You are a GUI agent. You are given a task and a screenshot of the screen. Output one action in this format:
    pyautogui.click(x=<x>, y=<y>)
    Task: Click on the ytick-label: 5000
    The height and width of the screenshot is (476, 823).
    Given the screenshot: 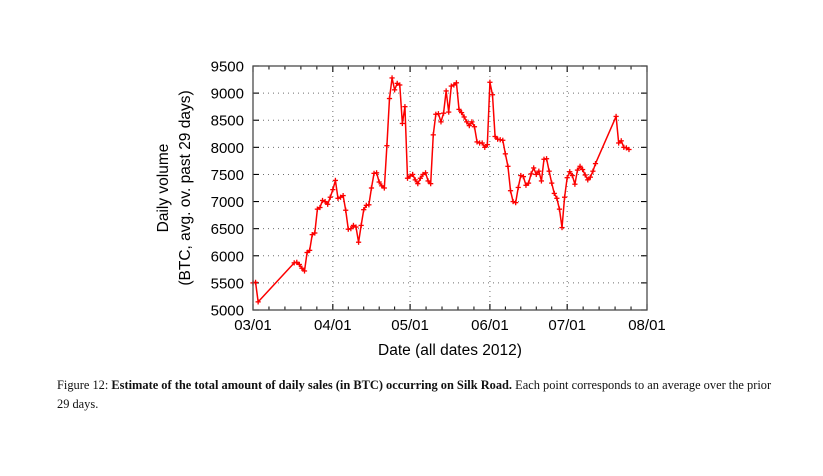 What is the action you would take?
    pyautogui.click(x=227, y=311)
    